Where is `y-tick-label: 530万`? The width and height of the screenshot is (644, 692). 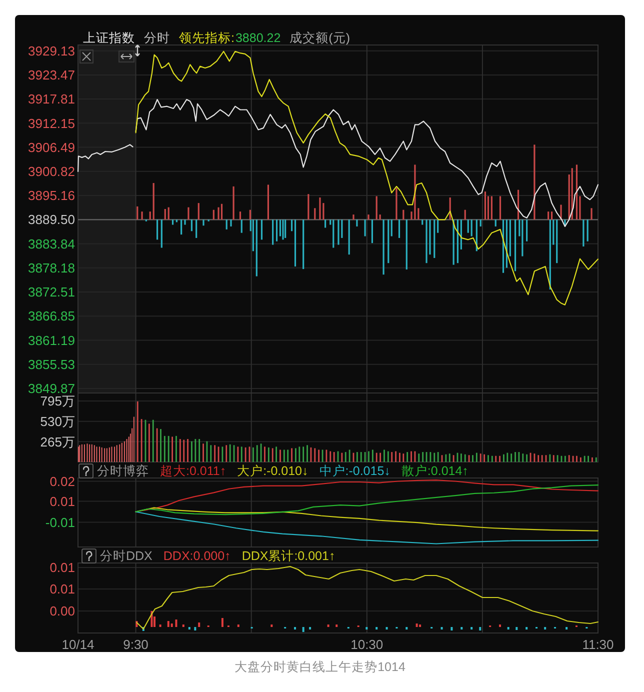 y-tick-label: 530万 is located at coordinates (57, 421).